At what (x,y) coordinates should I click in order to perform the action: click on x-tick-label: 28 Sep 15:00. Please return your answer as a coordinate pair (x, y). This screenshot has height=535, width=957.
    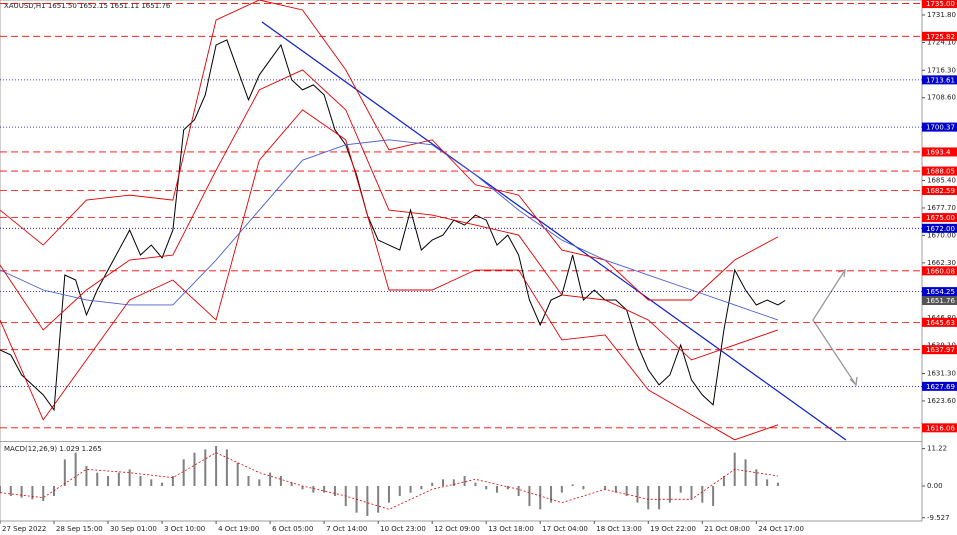
    Looking at the image, I should click on (79, 529).